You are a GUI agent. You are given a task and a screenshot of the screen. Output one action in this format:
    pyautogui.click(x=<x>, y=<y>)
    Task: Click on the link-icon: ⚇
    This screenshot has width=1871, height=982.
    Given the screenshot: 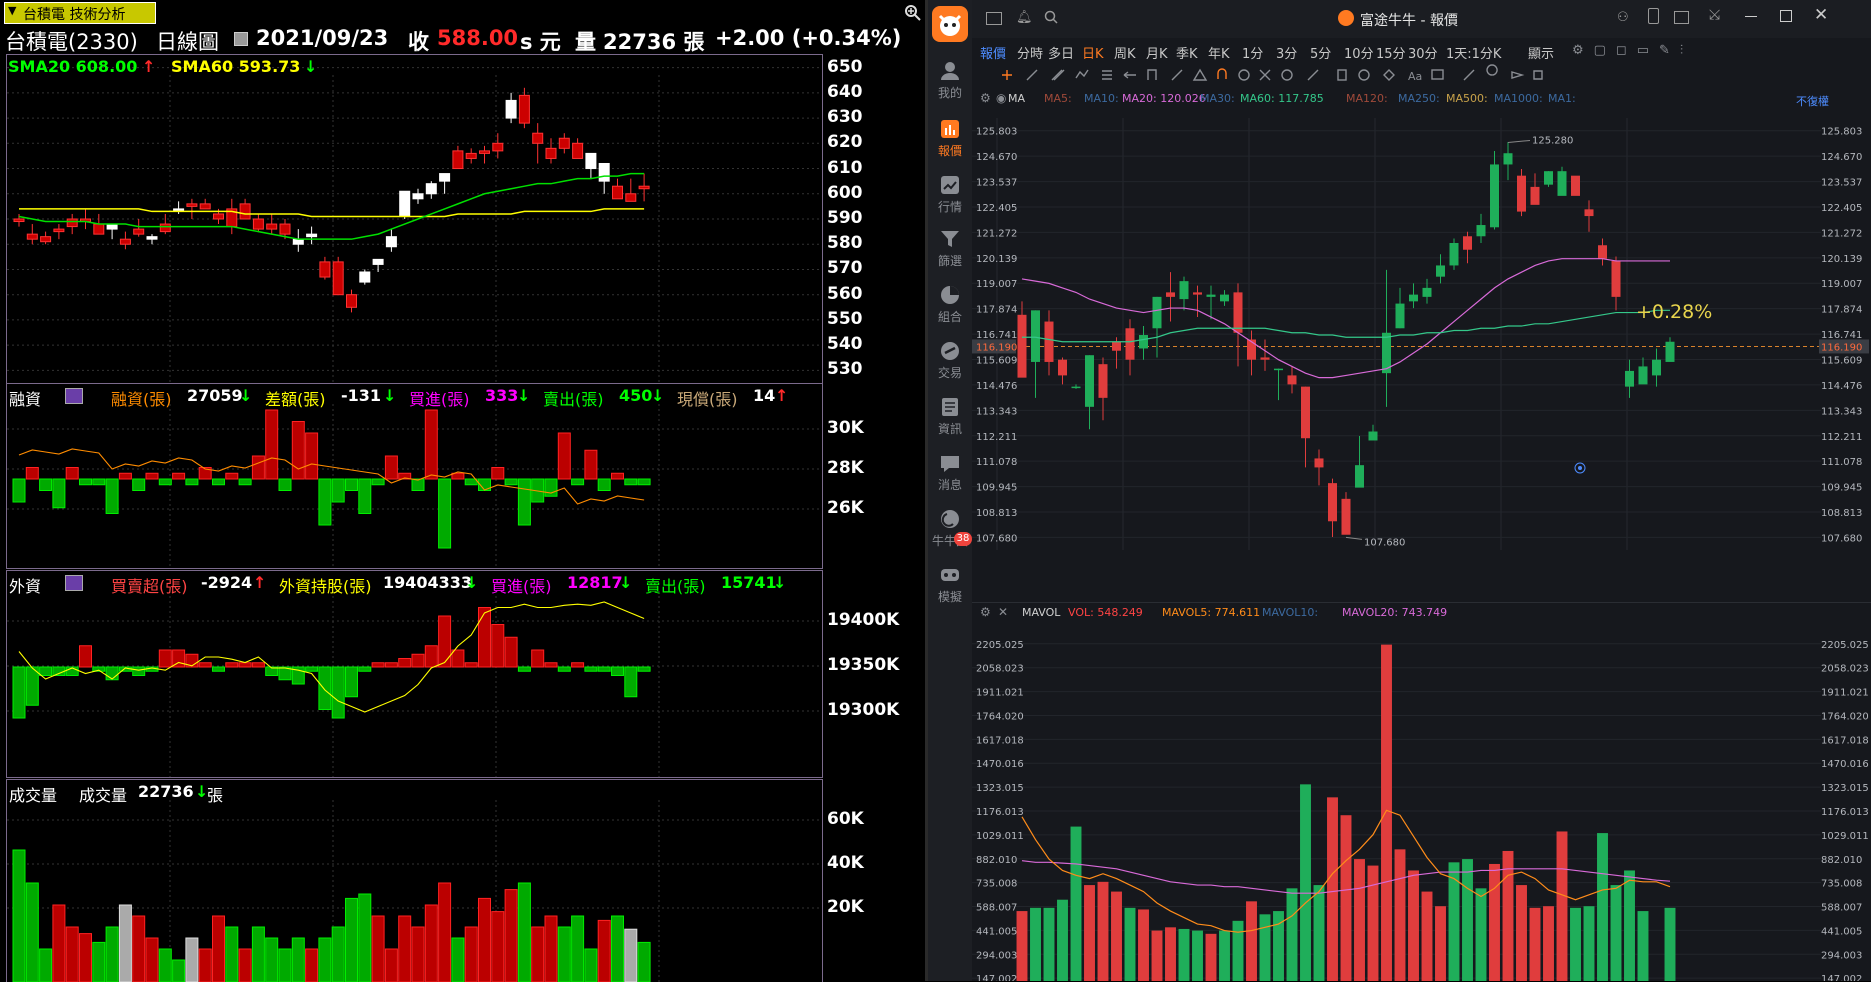 What is the action you would take?
    pyautogui.click(x=1623, y=17)
    